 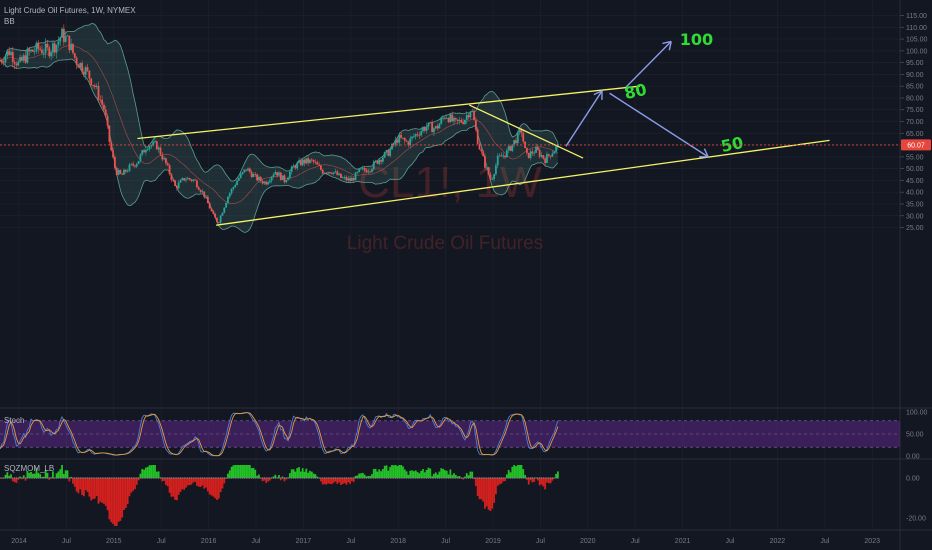 I want to click on price-tick-label: 55.00, so click(x=915, y=157).